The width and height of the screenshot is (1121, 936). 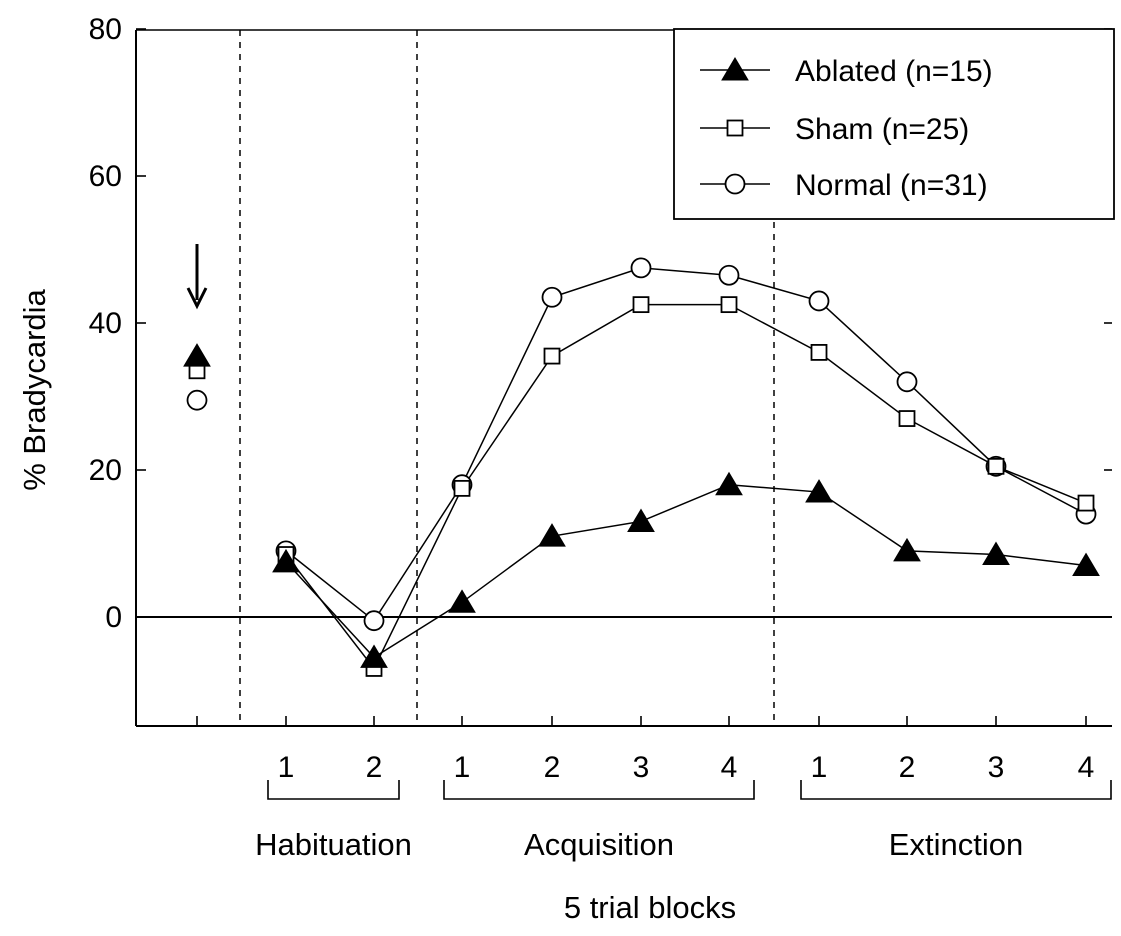 I want to click on y-tick-label: 0, so click(x=113, y=617).